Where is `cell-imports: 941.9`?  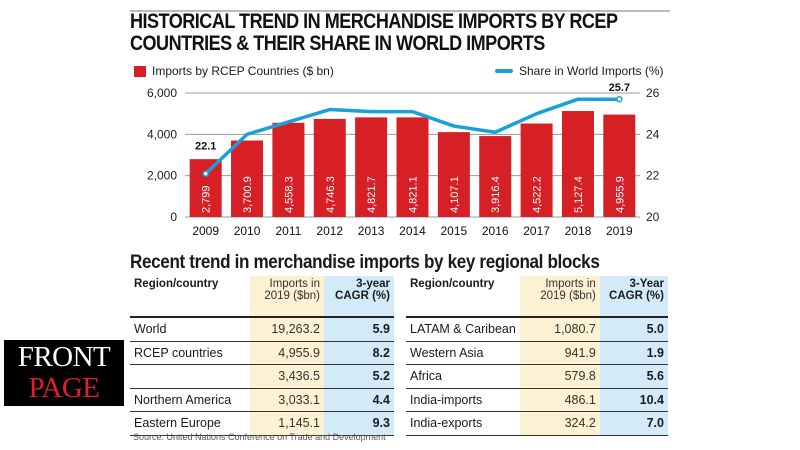
cell-imports: 941.9 is located at coordinates (559, 353).